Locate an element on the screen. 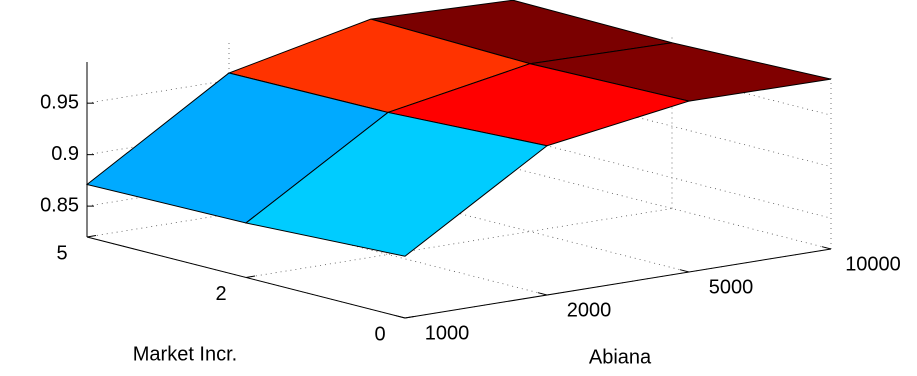  z-tick-label: 0.9 is located at coordinates (65, 154).